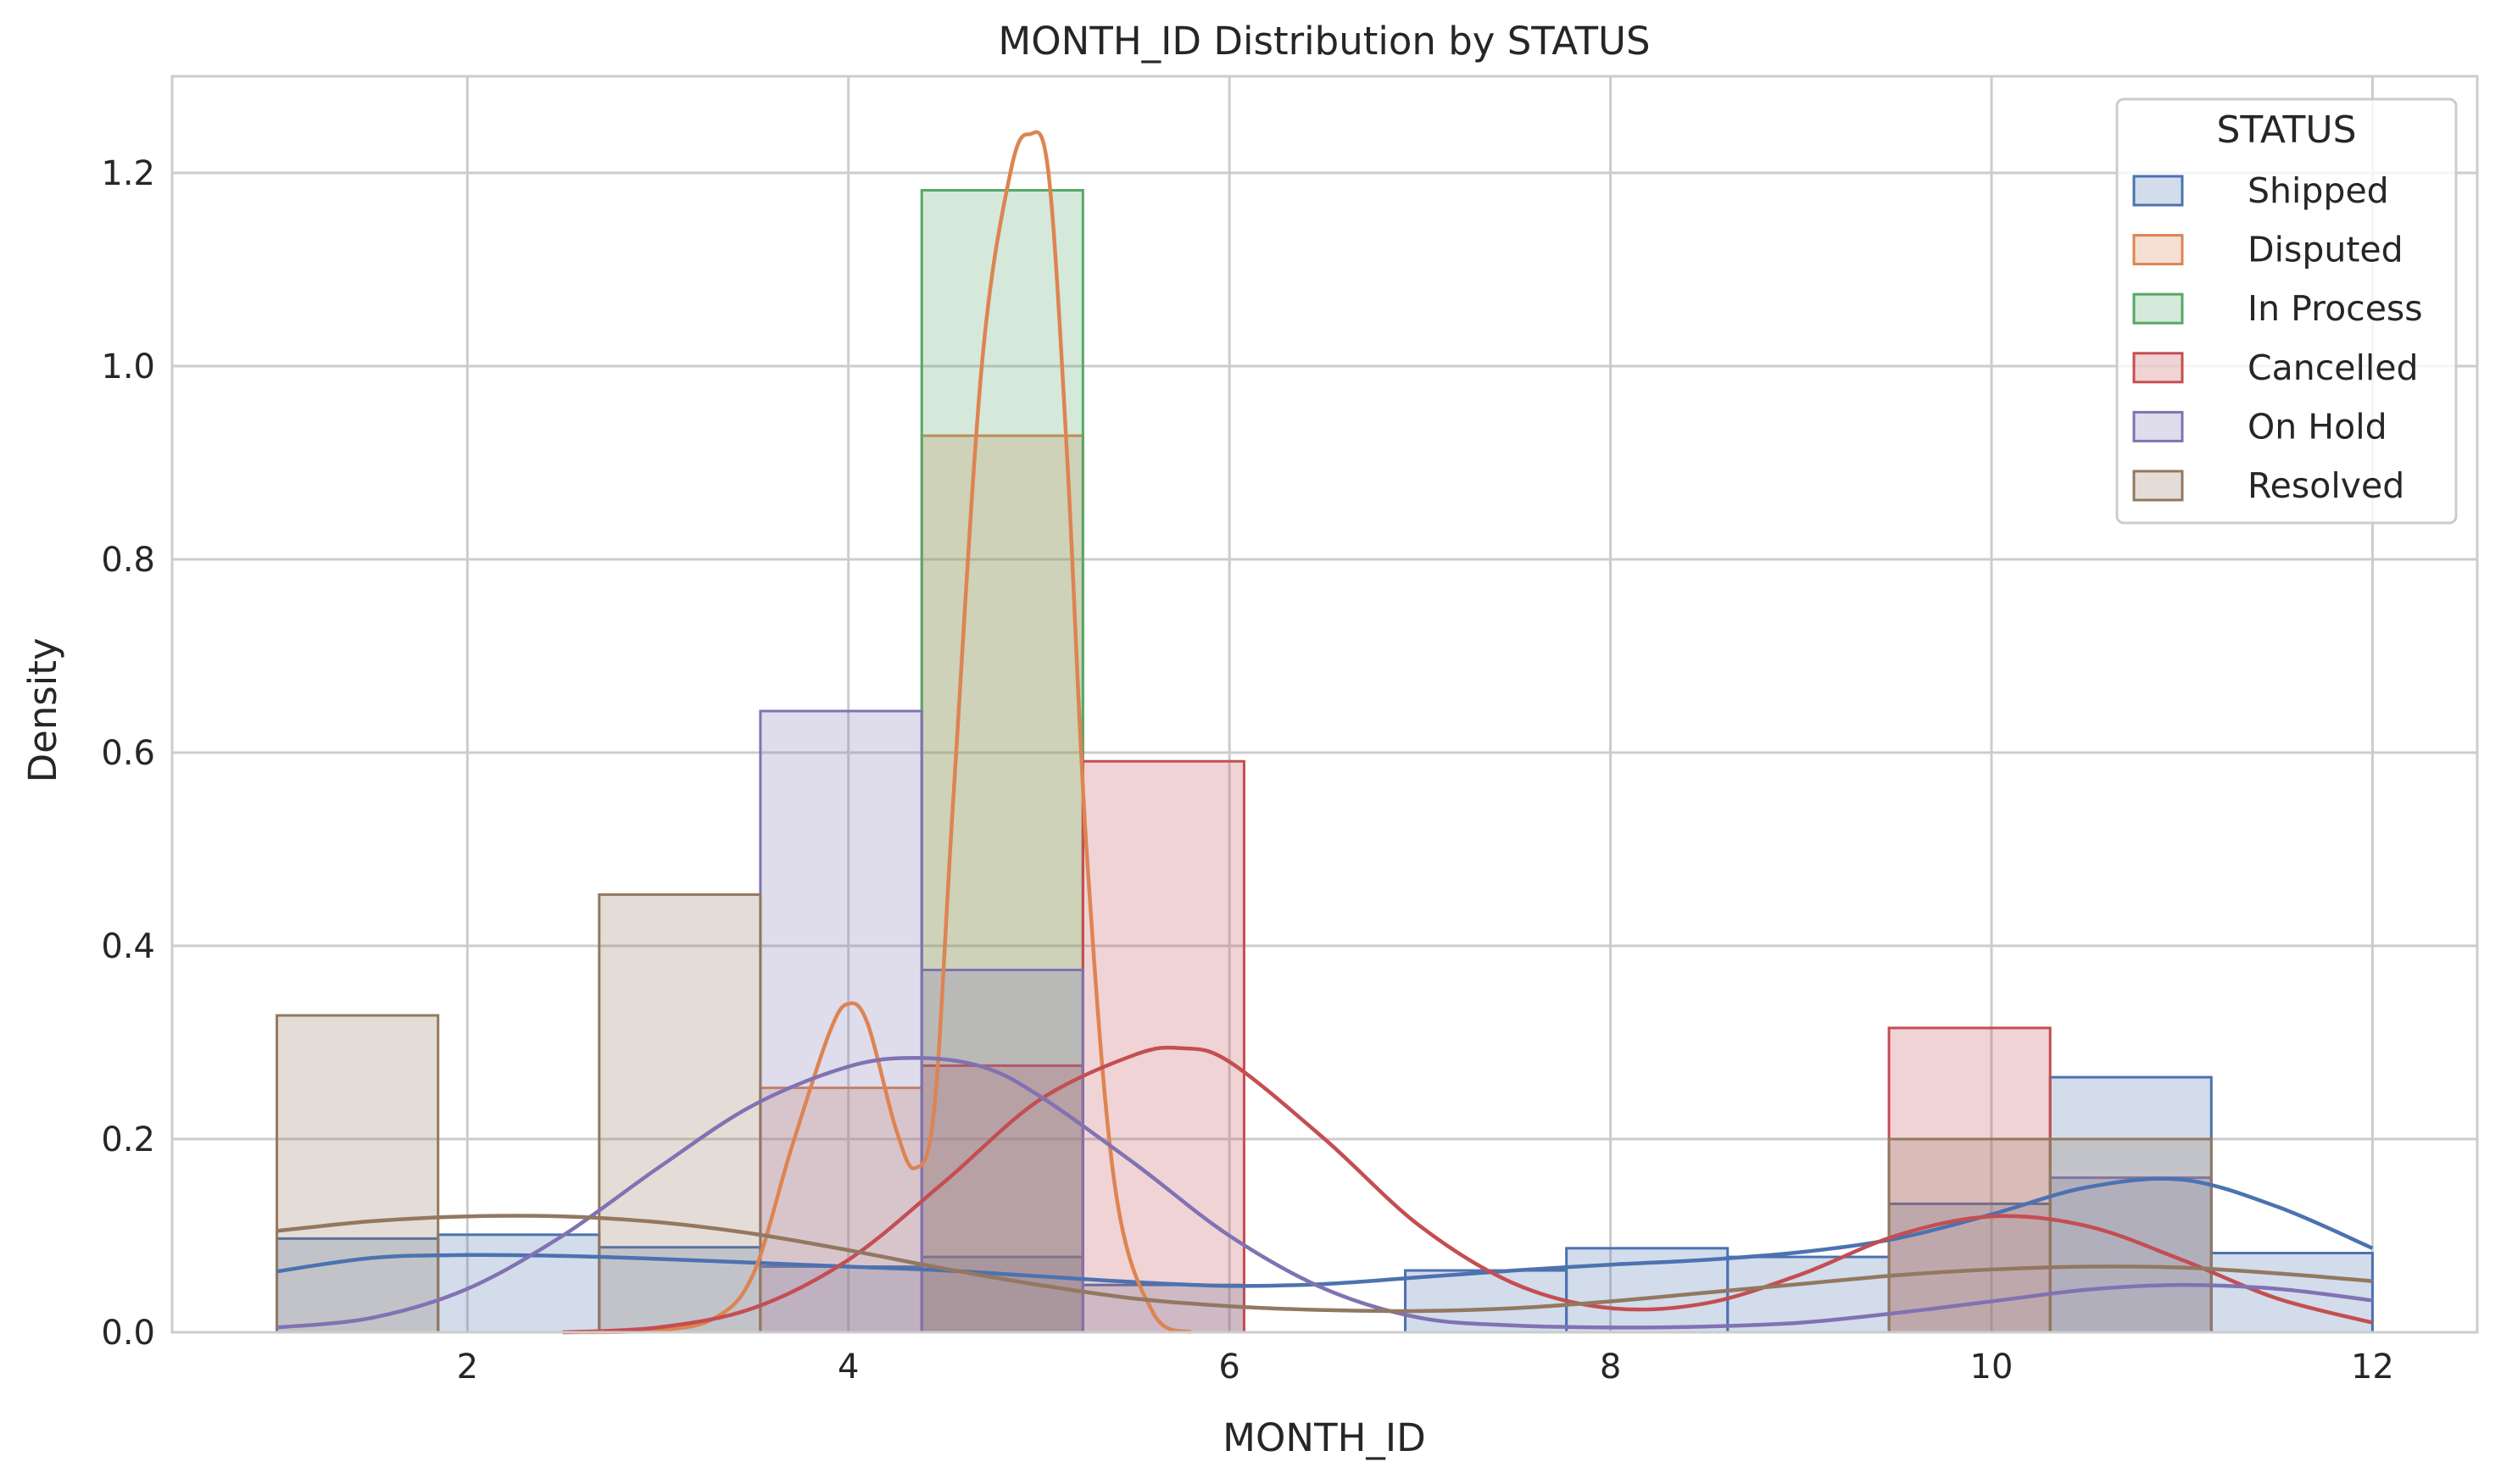 This screenshot has width=2501, height=1484. What do you see at coordinates (2286, 130) in the screenshot?
I see `legend-title: STATUS` at bounding box center [2286, 130].